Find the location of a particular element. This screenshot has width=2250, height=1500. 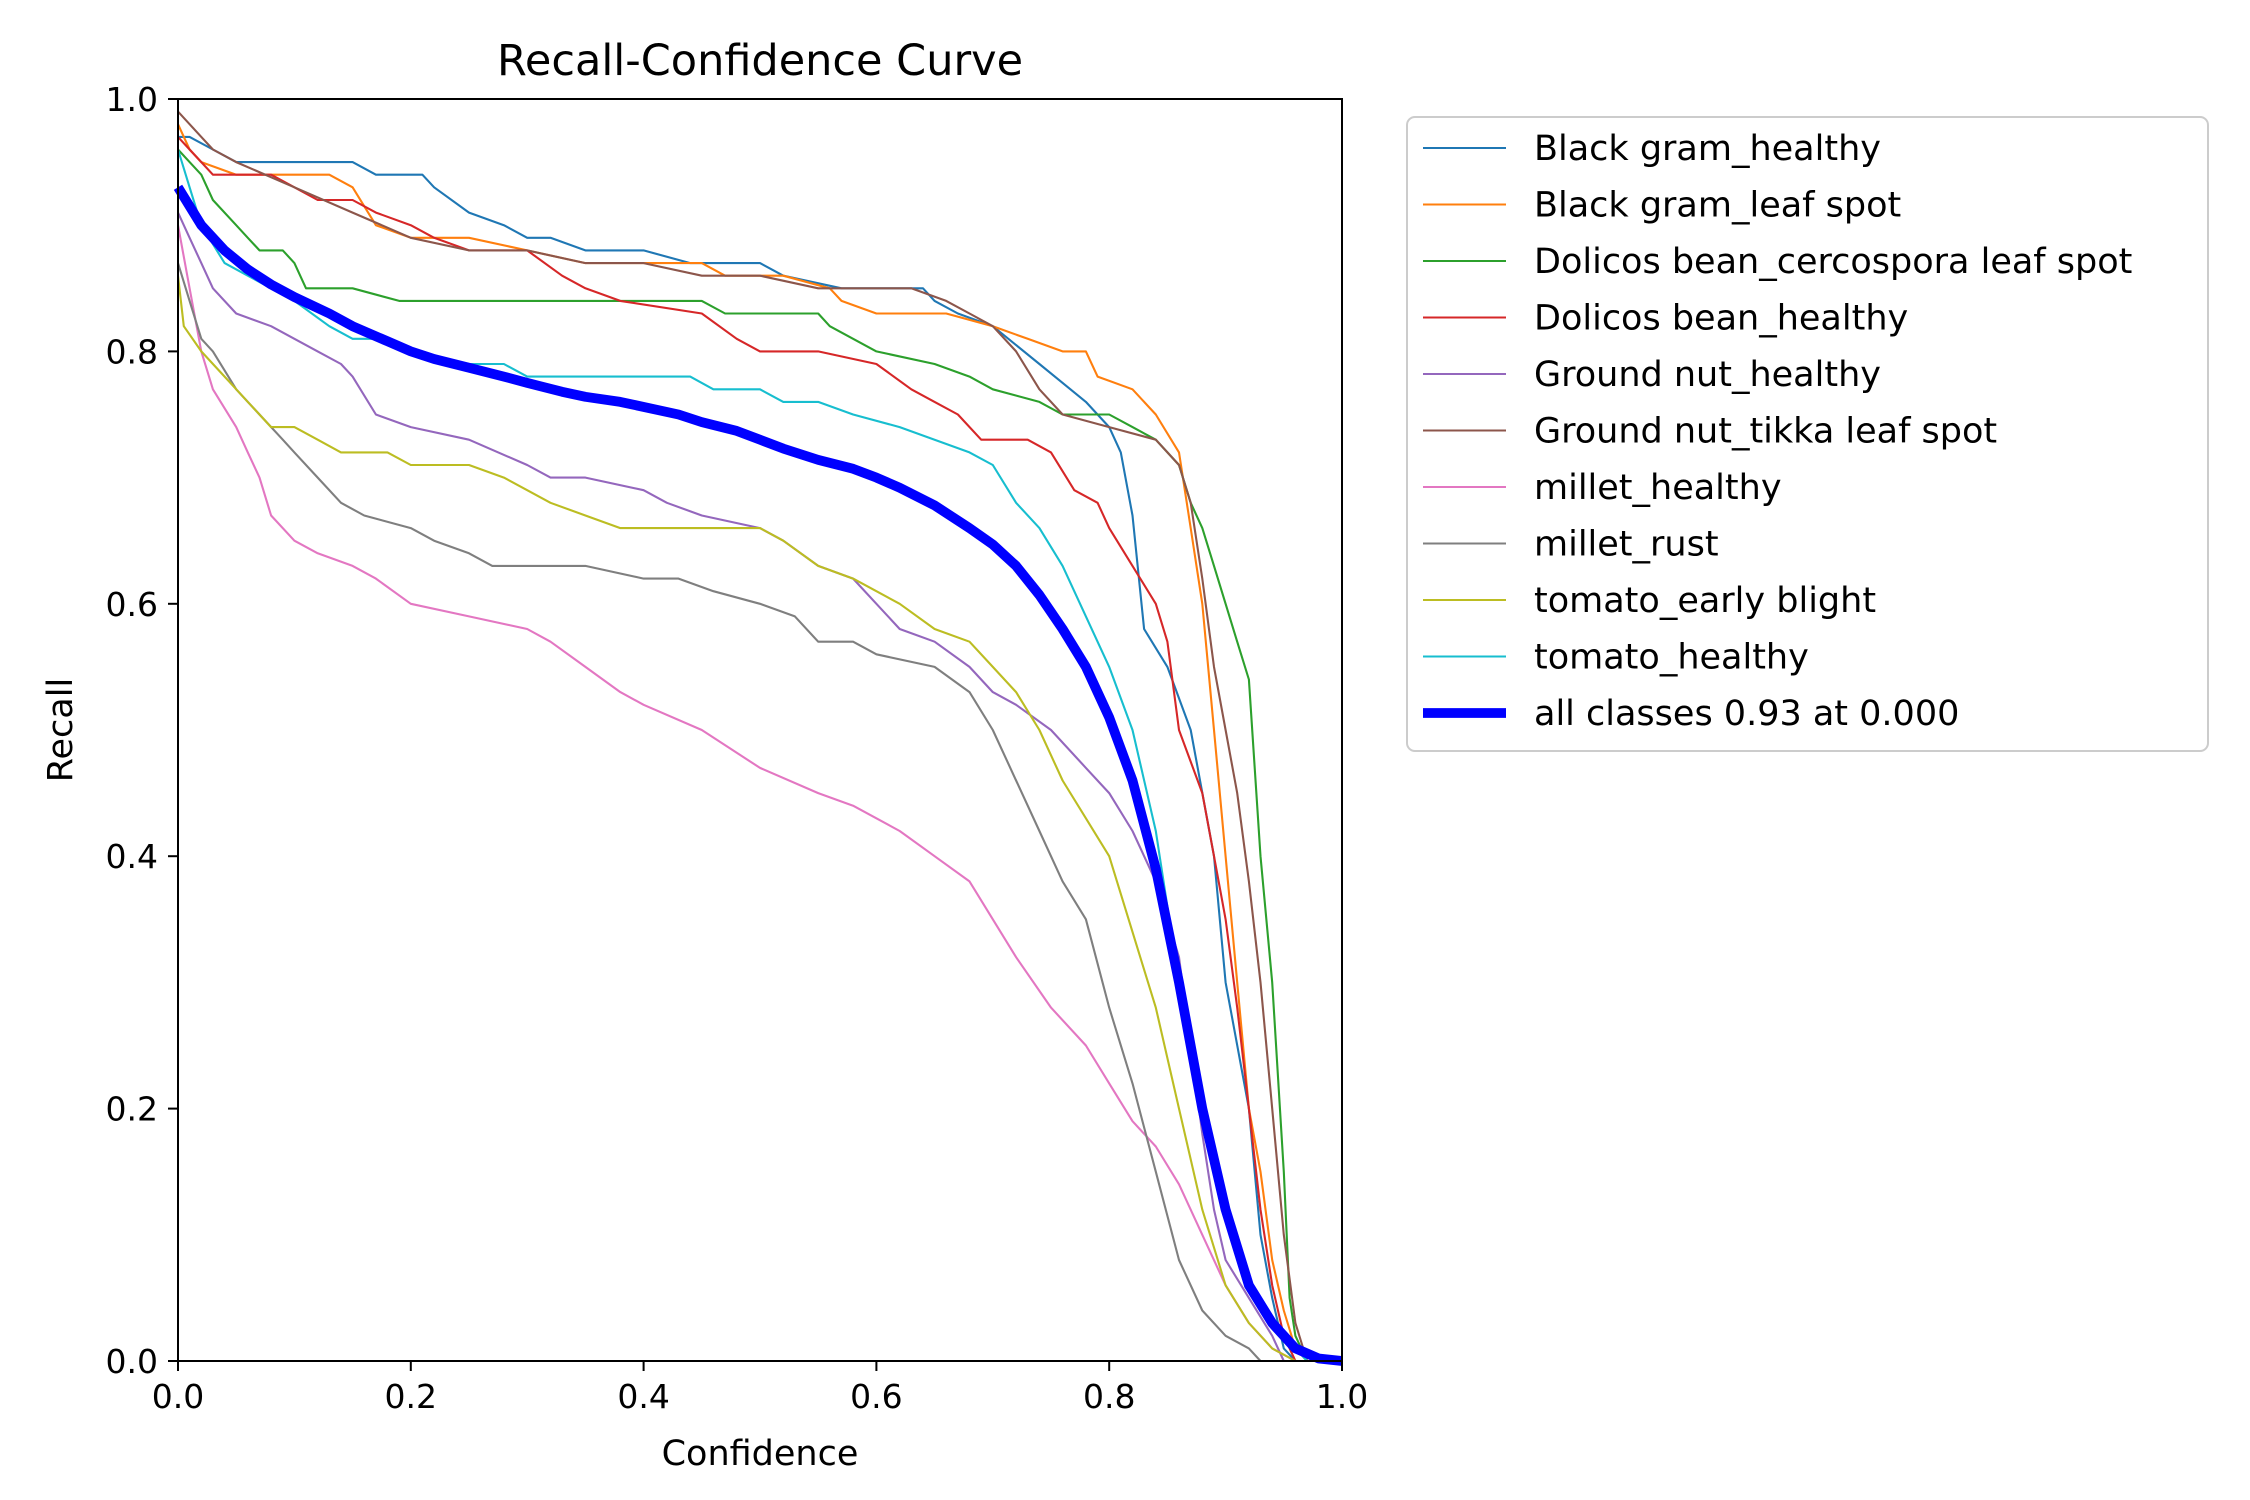

y-tick-label: 0.6 is located at coordinates (132, 604).